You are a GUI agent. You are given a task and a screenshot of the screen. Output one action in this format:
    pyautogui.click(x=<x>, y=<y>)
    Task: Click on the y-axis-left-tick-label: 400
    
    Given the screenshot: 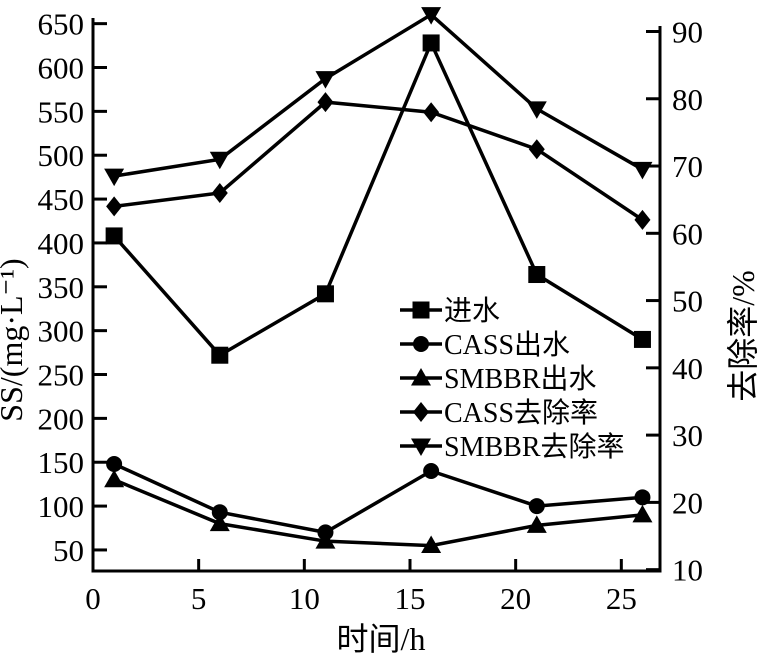 What is the action you would take?
    pyautogui.click(x=61, y=243)
    